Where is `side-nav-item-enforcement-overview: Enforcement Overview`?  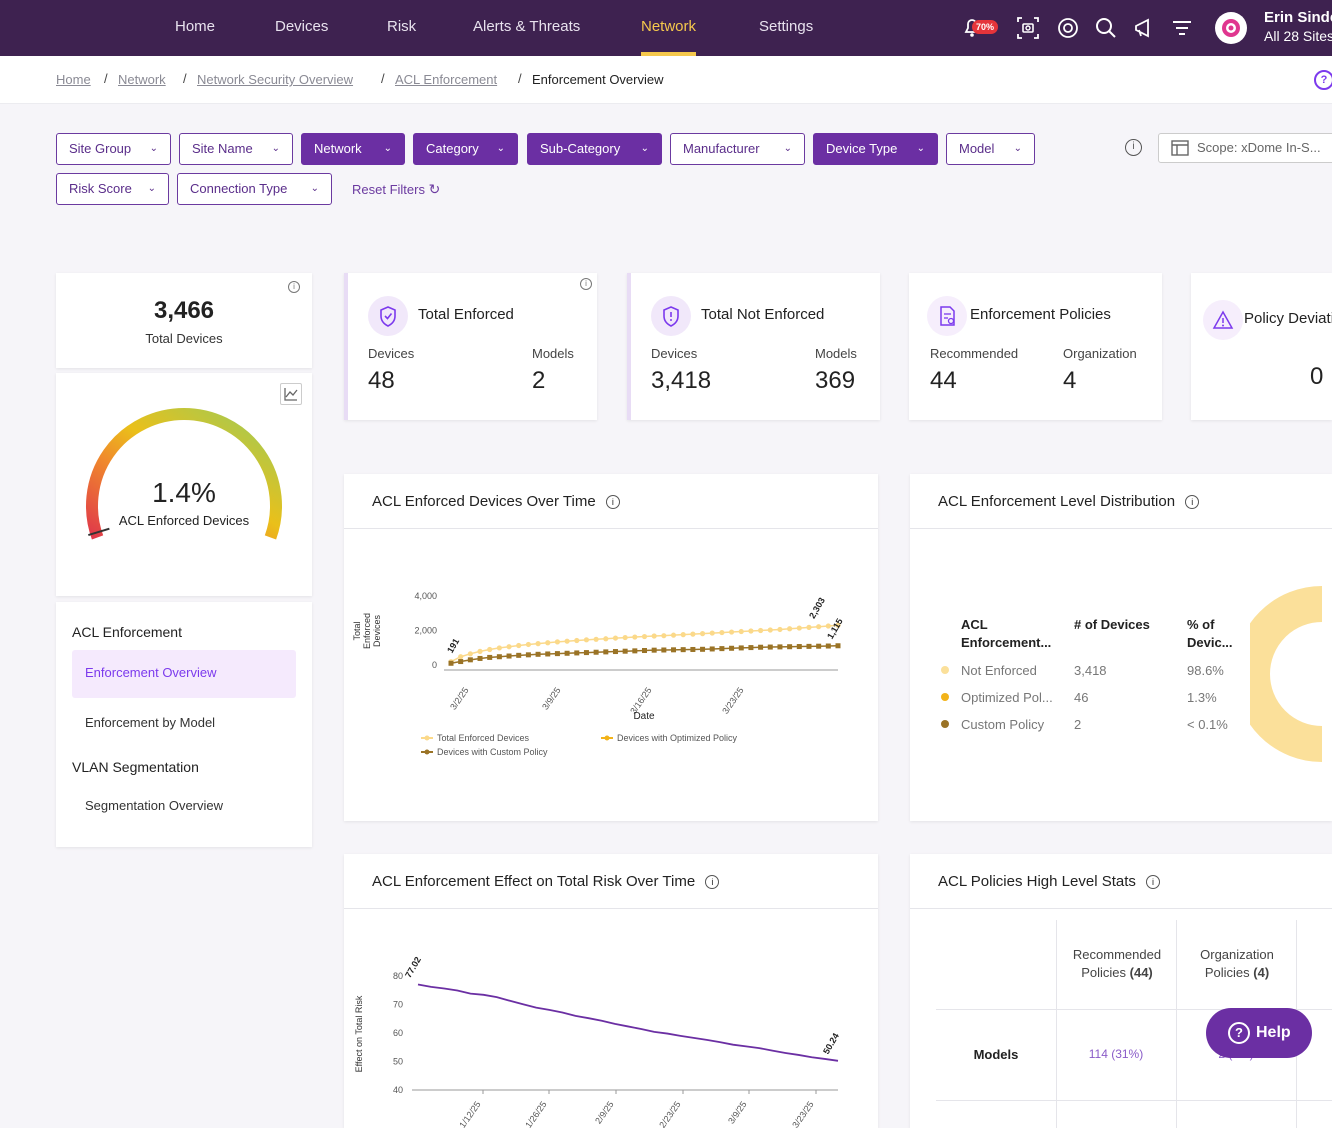
side-nav-item-enforcement-overview: Enforcement Overview is located at coordinates (184, 674).